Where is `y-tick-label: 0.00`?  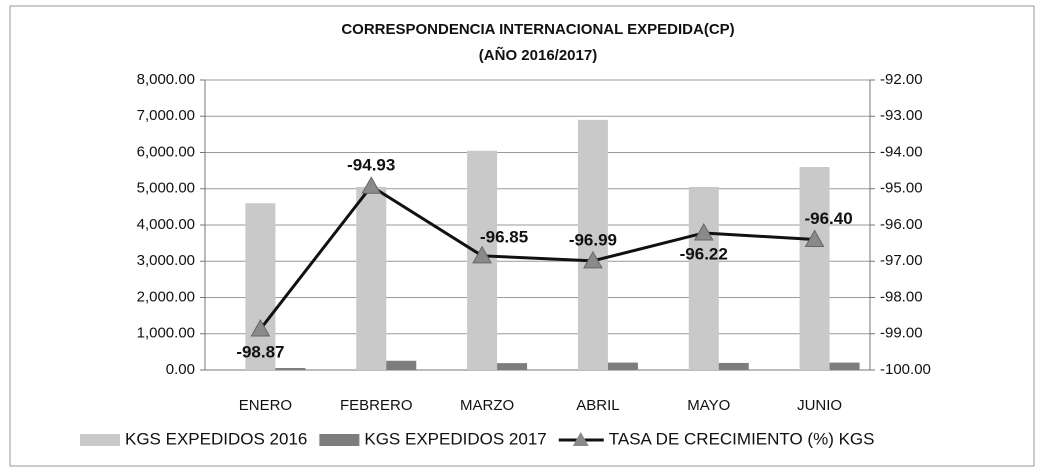 y-tick-label: 0.00 is located at coordinates (180, 369).